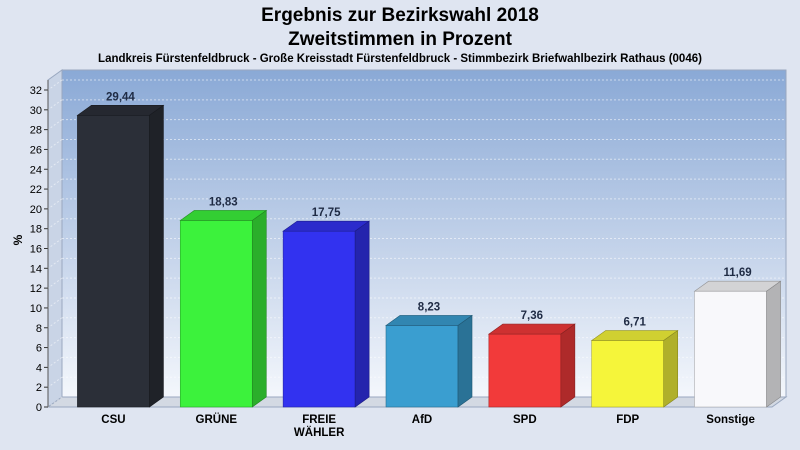 The image size is (800, 450). Describe the element at coordinates (39, 329) in the screenshot. I see `y-tick-label: 8` at that location.